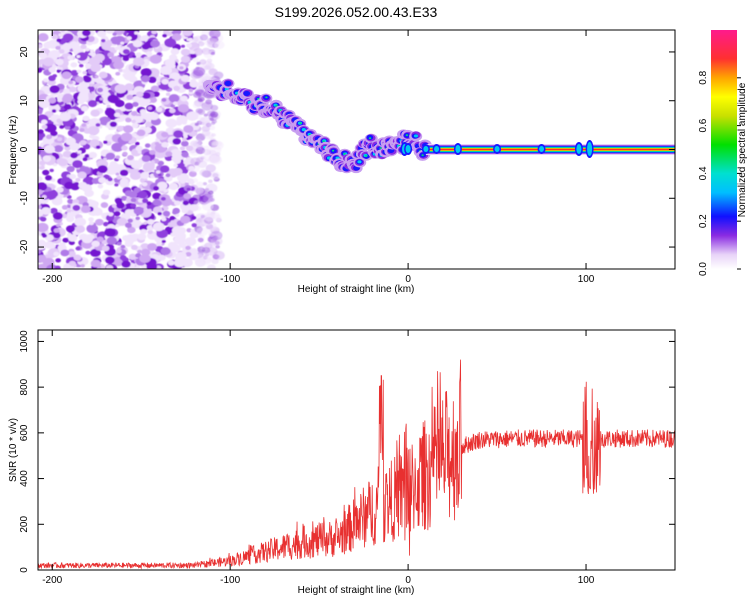 This screenshot has width=750, height=600. I want to click on y-tick-label: 400, so click(24, 478).